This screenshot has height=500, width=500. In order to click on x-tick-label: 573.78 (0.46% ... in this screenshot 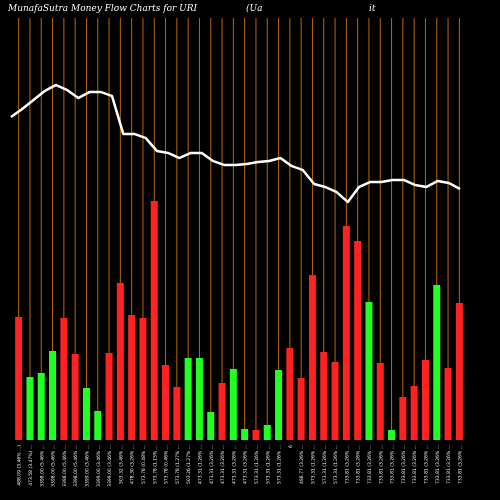, I will do `click(167, 464)`.